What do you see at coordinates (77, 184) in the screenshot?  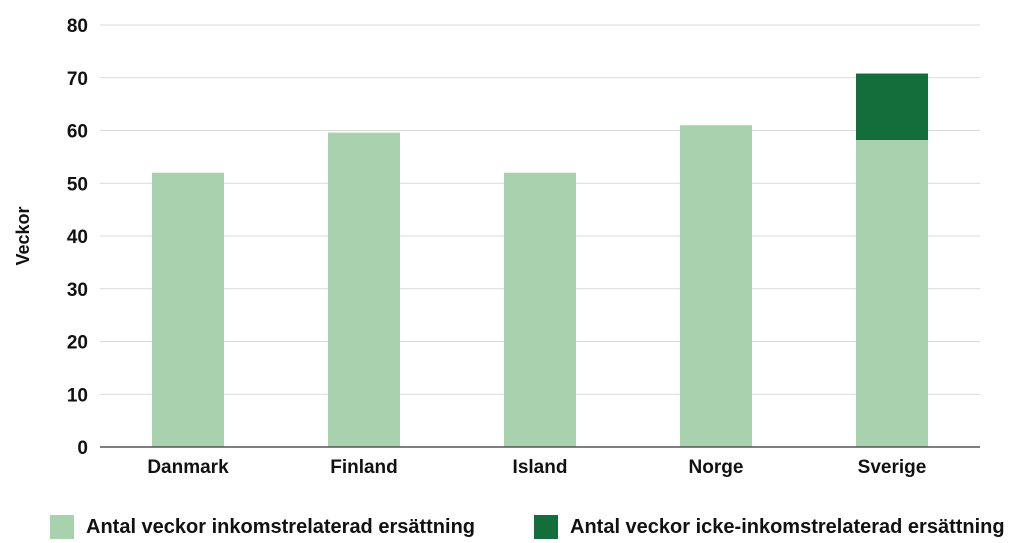 I see `y-tick-label: 50` at bounding box center [77, 184].